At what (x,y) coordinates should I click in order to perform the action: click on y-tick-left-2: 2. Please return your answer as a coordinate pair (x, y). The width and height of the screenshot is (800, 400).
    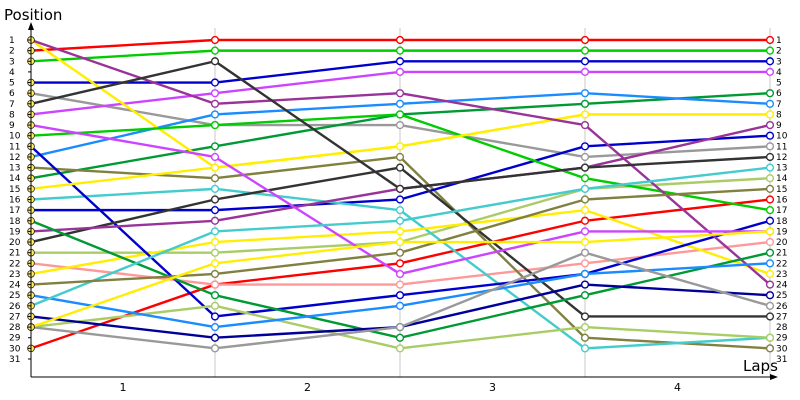
    Looking at the image, I should click on (12, 52).